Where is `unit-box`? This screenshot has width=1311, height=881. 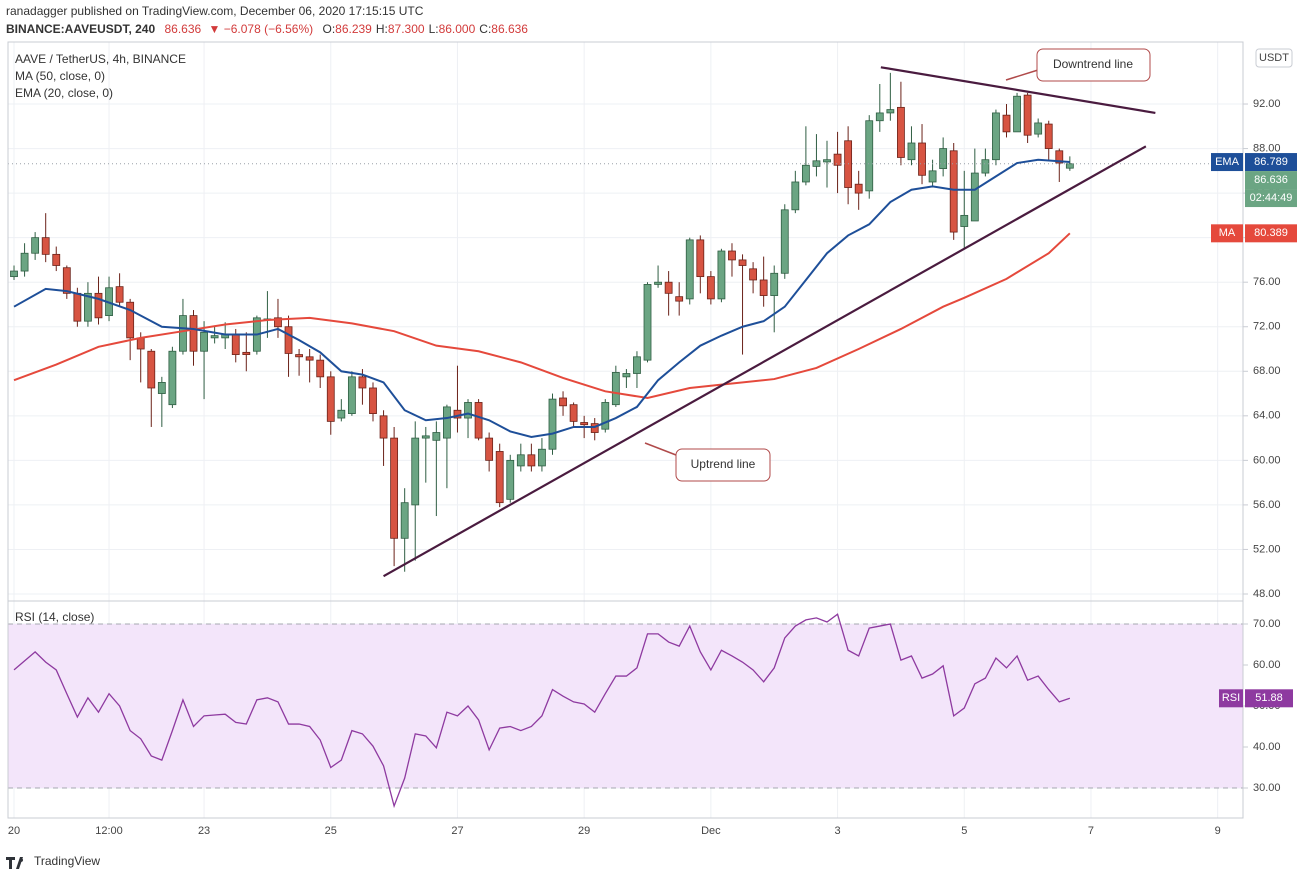
unit-box is located at coordinates (1274, 58).